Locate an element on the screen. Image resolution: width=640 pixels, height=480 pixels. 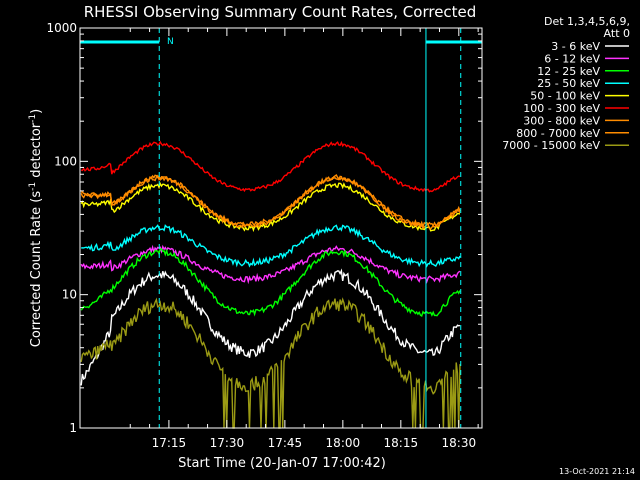
legend-label-2: 12 - 25 keV is located at coordinates (568, 71).